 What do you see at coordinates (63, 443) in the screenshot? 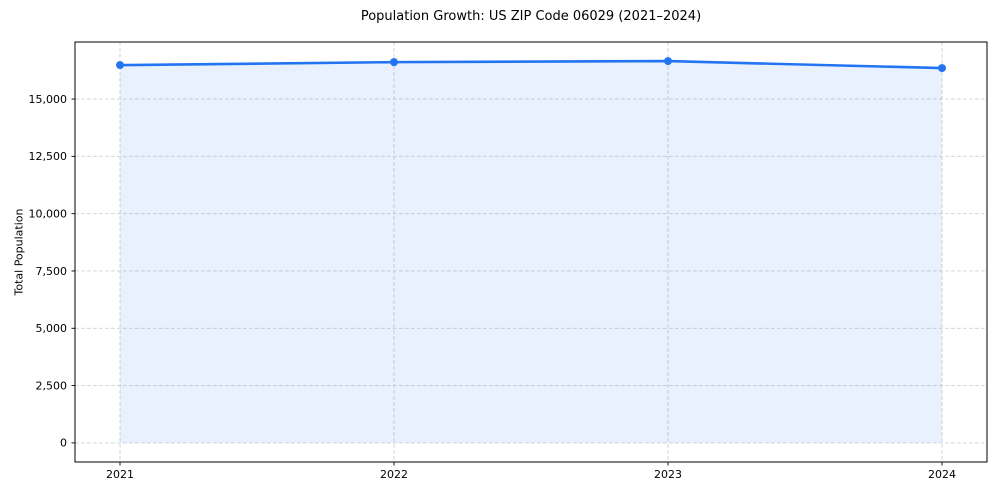
I see `y-tick-label: 0` at bounding box center [63, 443].